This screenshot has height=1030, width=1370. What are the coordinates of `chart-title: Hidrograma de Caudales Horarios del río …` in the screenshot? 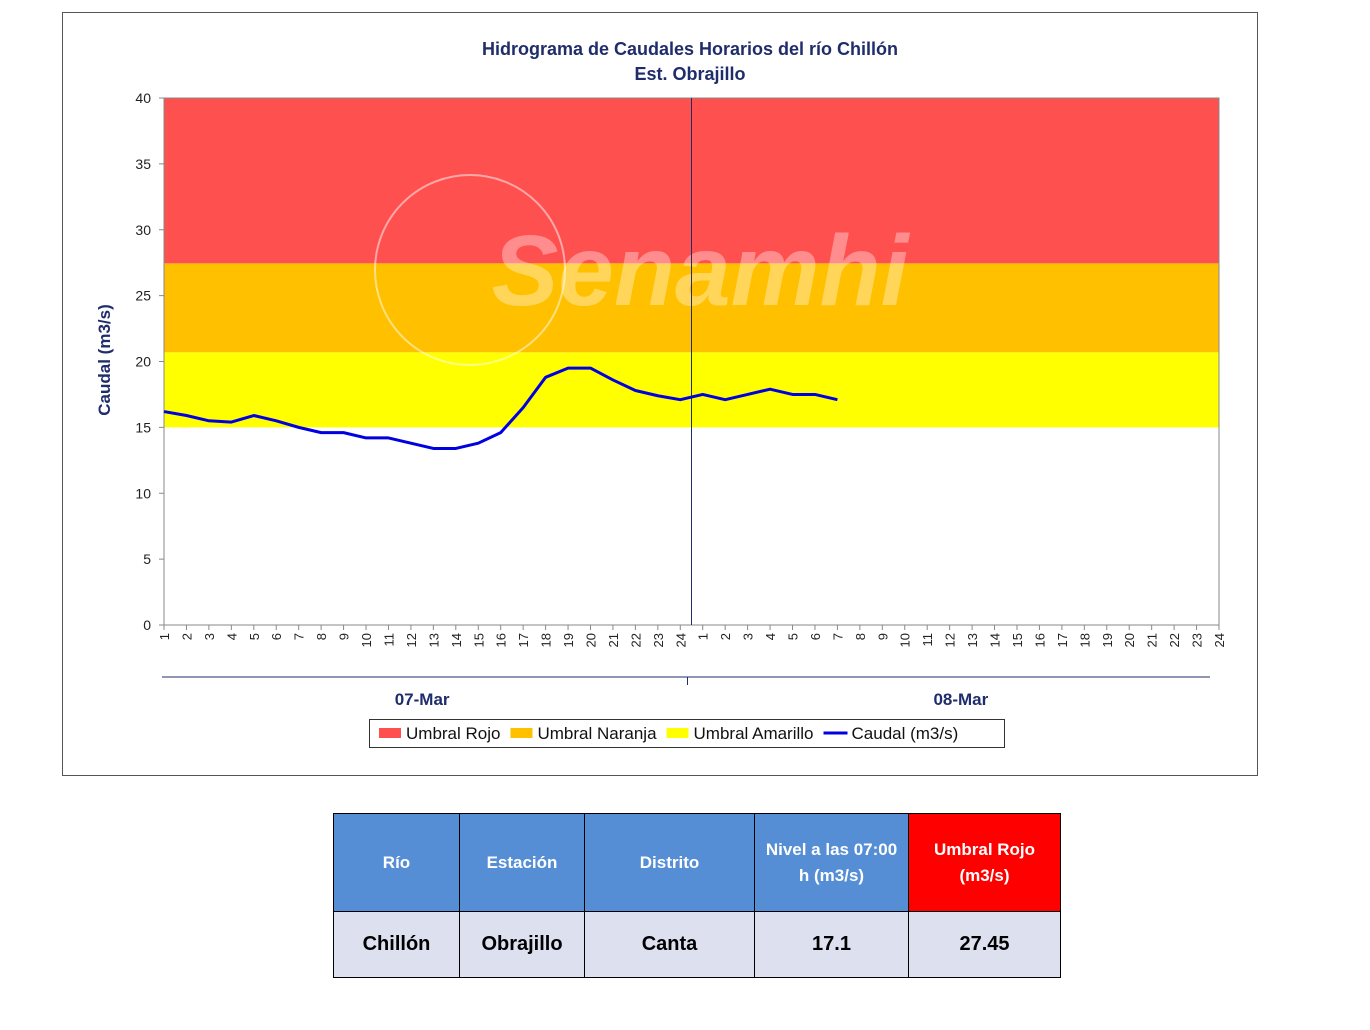 It's located at (690, 49).